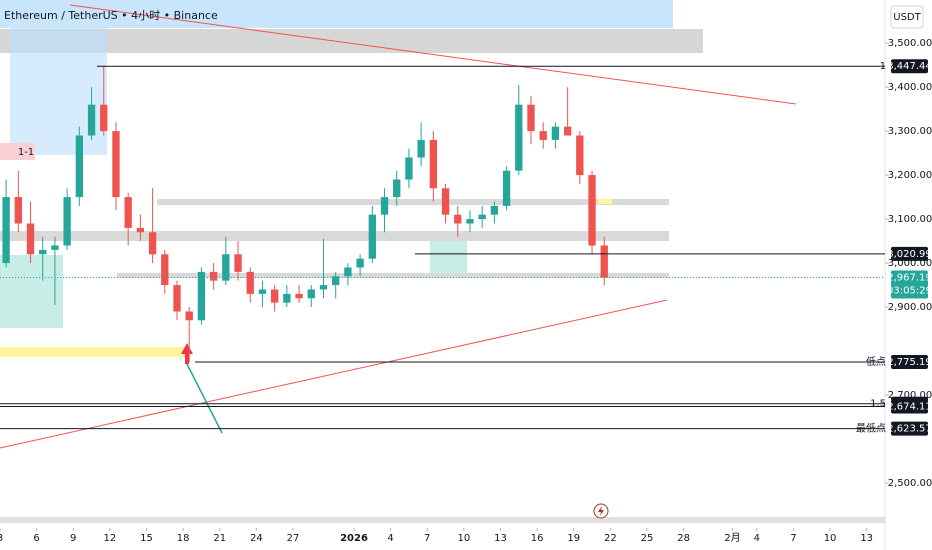 This screenshot has height=550, width=932. I want to click on y-tick-label: 3,000.00, so click(910, 263).